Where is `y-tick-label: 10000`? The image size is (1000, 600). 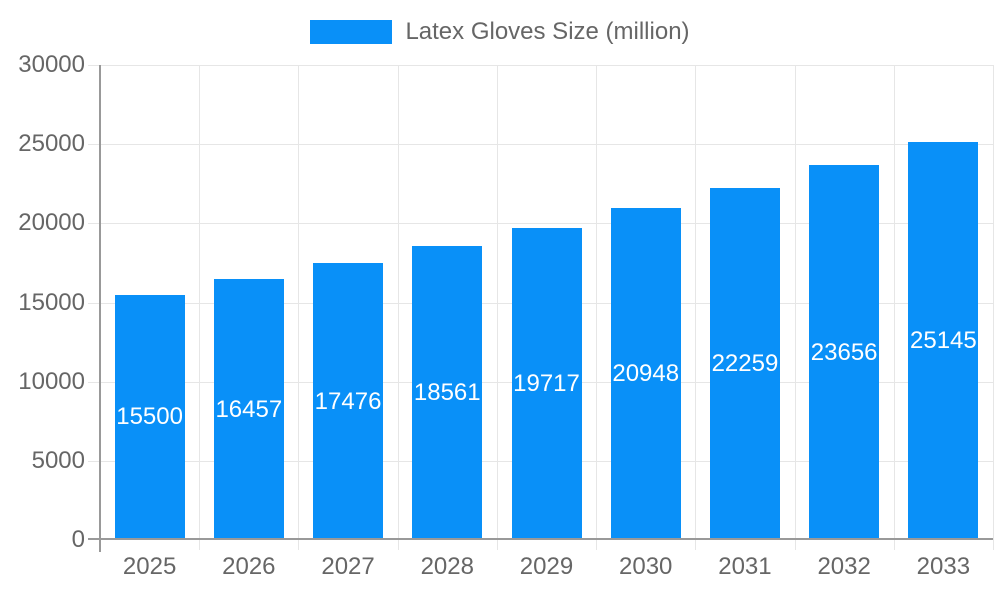 y-tick-label: 10000 is located at coordinates (51, 381).